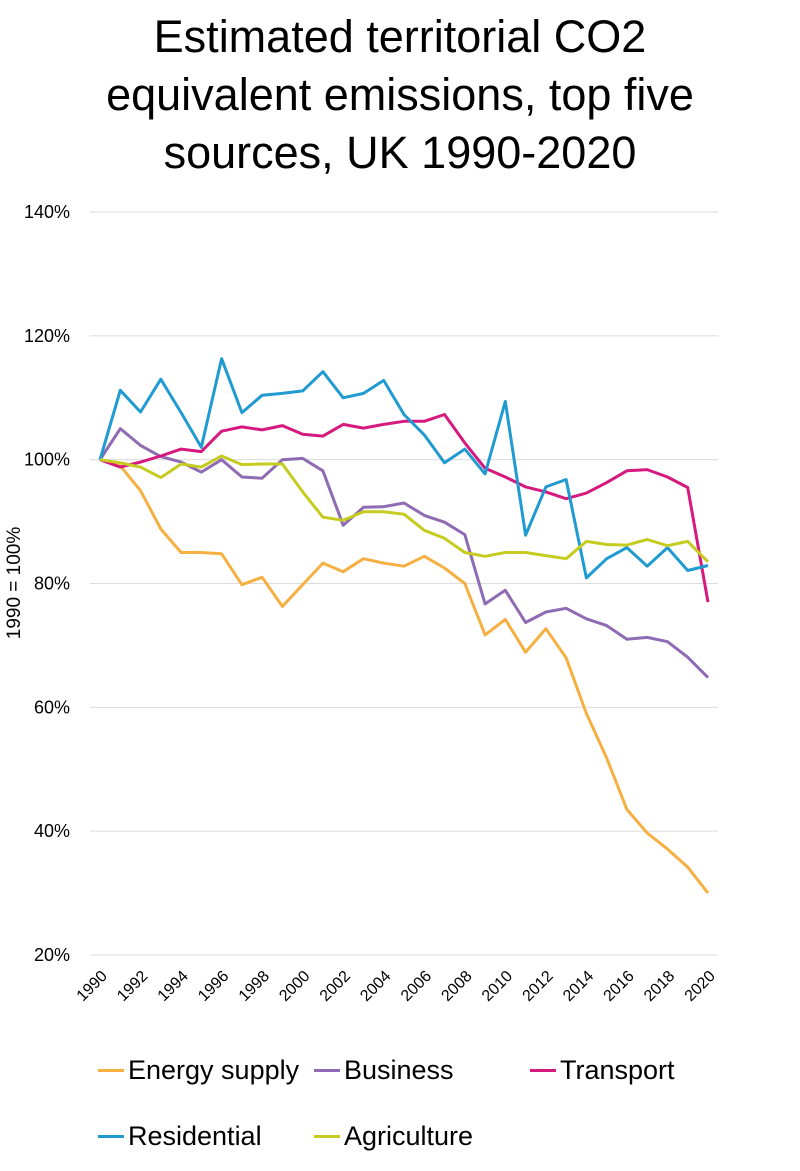  Describe the element at coordinates (294, 986) in the screenshot. I see `x-tick-label: 2000` at that location.